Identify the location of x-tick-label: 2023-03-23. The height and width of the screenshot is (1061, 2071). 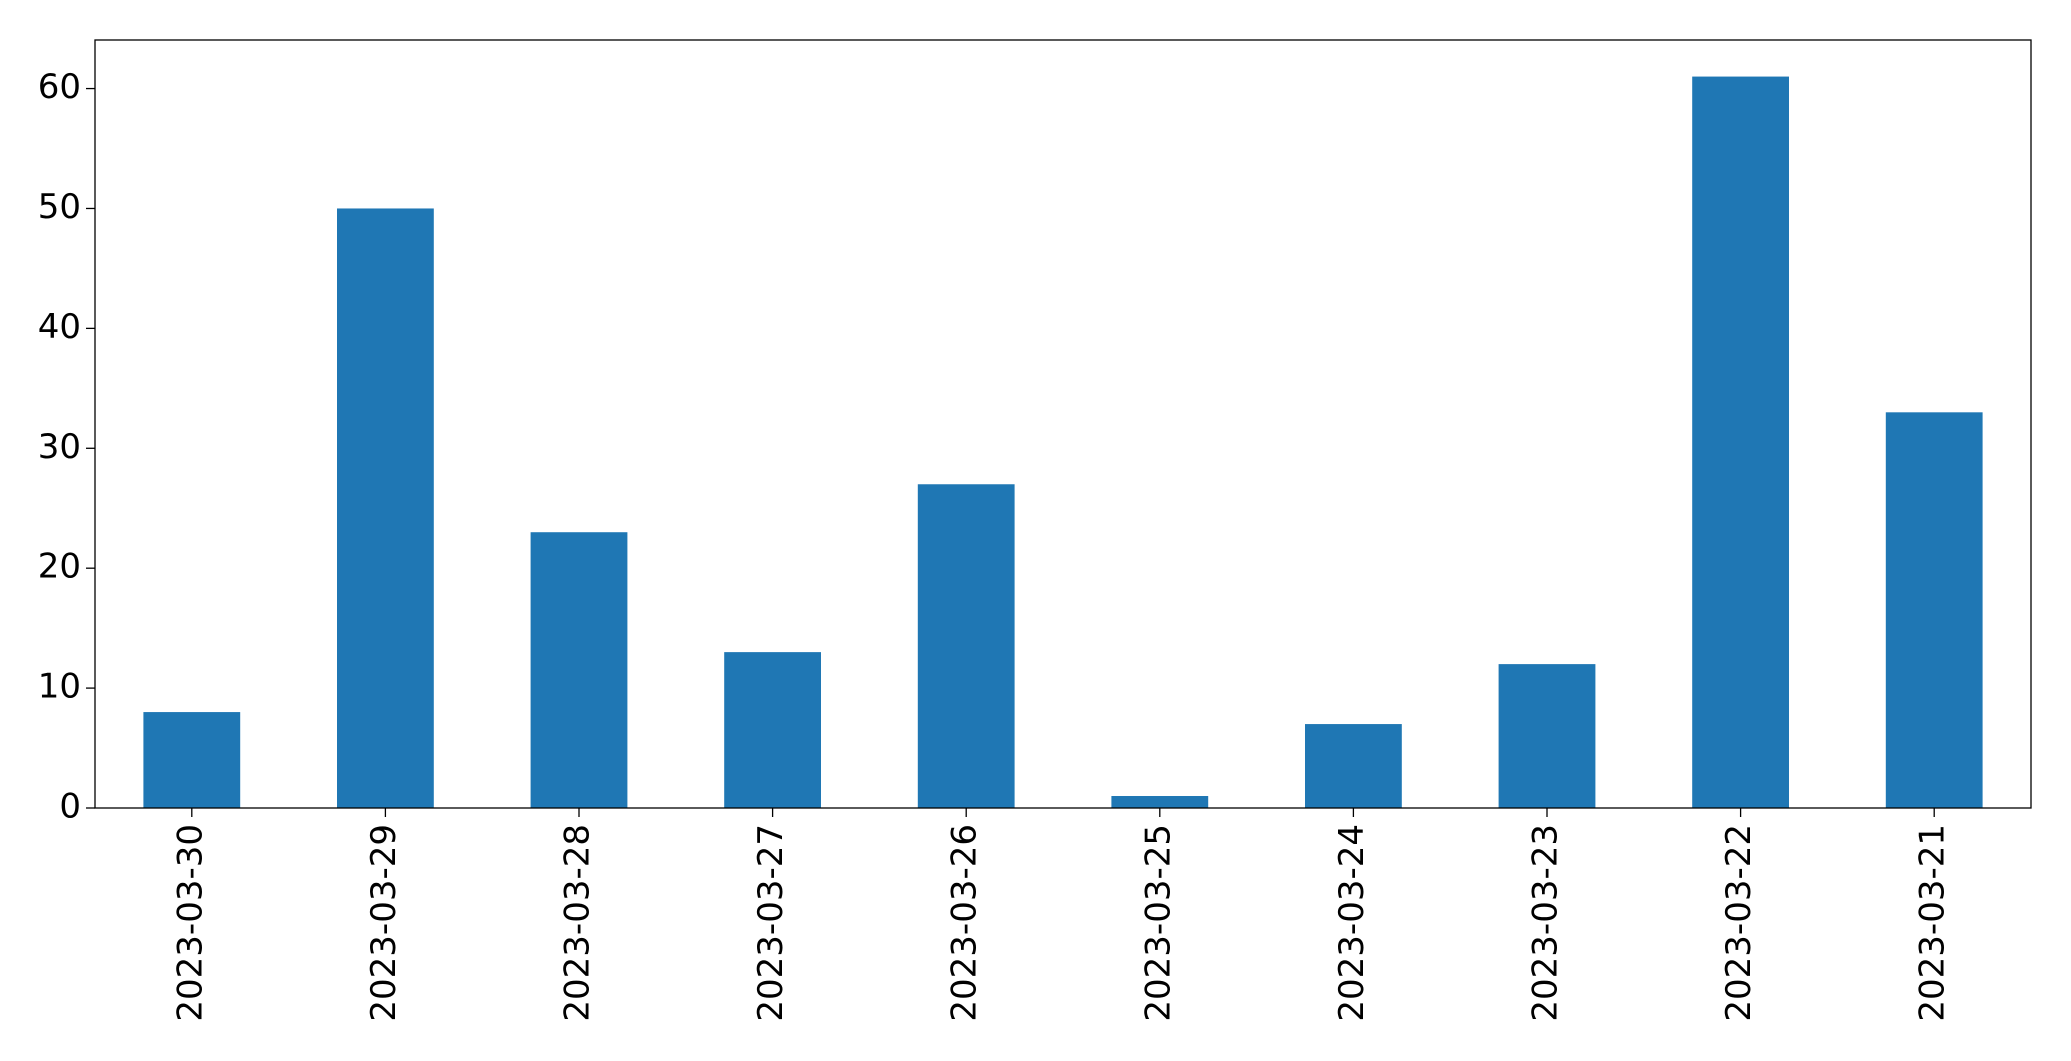
(1546, 923).